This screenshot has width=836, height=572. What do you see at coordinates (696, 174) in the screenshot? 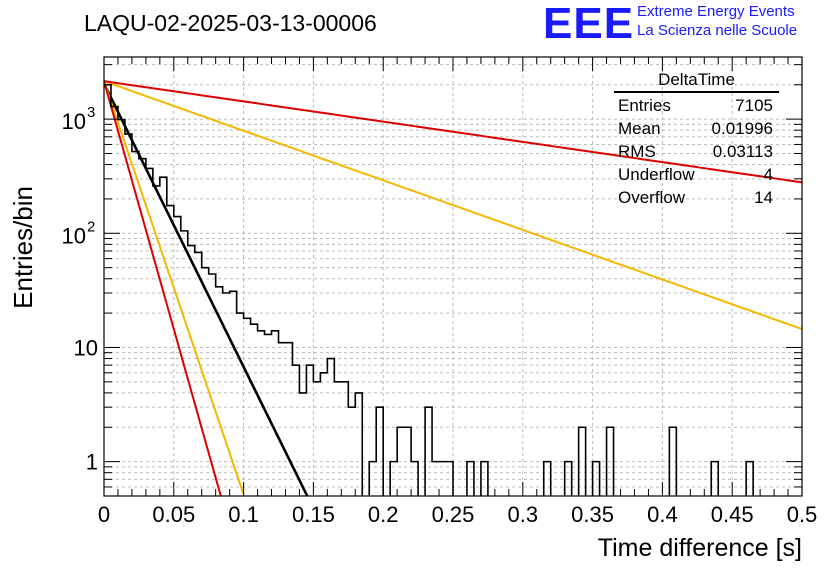
I see `stats-row-underflow: Underflow 4` at bounding box center [696, 174].